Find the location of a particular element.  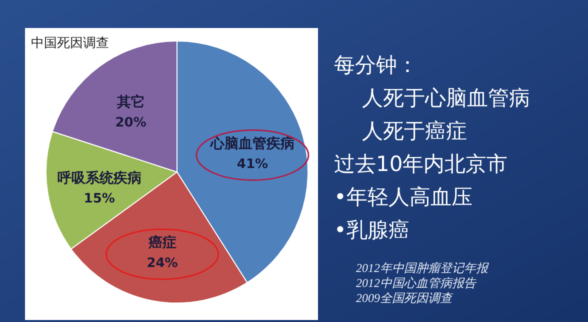

data-label: 20% is located at coordinates (130, 122).